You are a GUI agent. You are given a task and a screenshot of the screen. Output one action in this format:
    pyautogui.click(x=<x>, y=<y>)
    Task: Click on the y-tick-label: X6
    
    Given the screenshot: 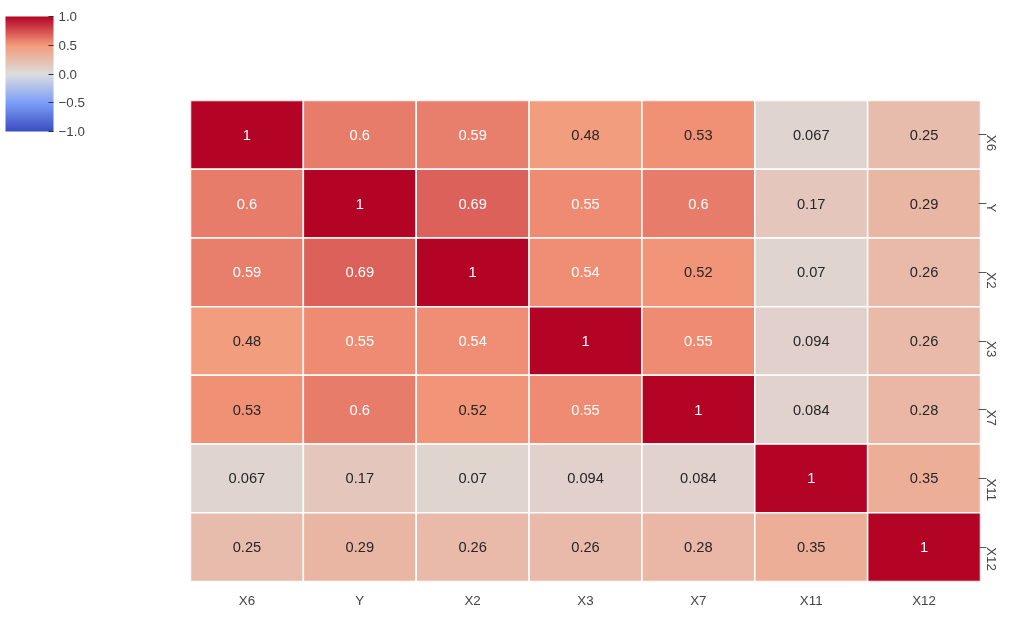 What is the action you would take?
    pyautogui.click(x=991, y=143)
    